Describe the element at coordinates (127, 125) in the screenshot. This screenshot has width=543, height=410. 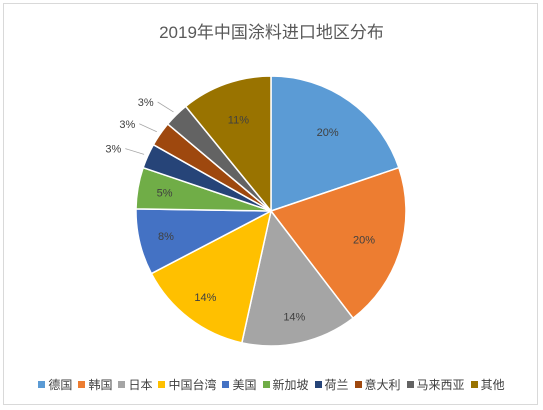
I see `data-label-7: 3%` at that location.